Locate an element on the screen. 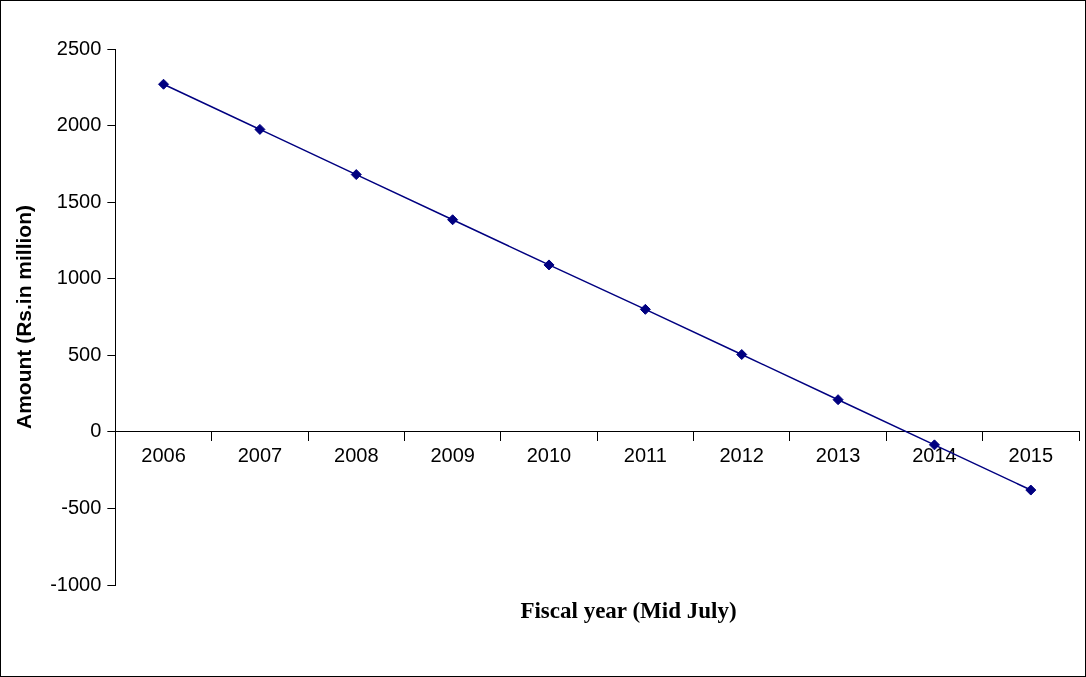  y-tick-label: -500 is located at coordinates (81, 506).